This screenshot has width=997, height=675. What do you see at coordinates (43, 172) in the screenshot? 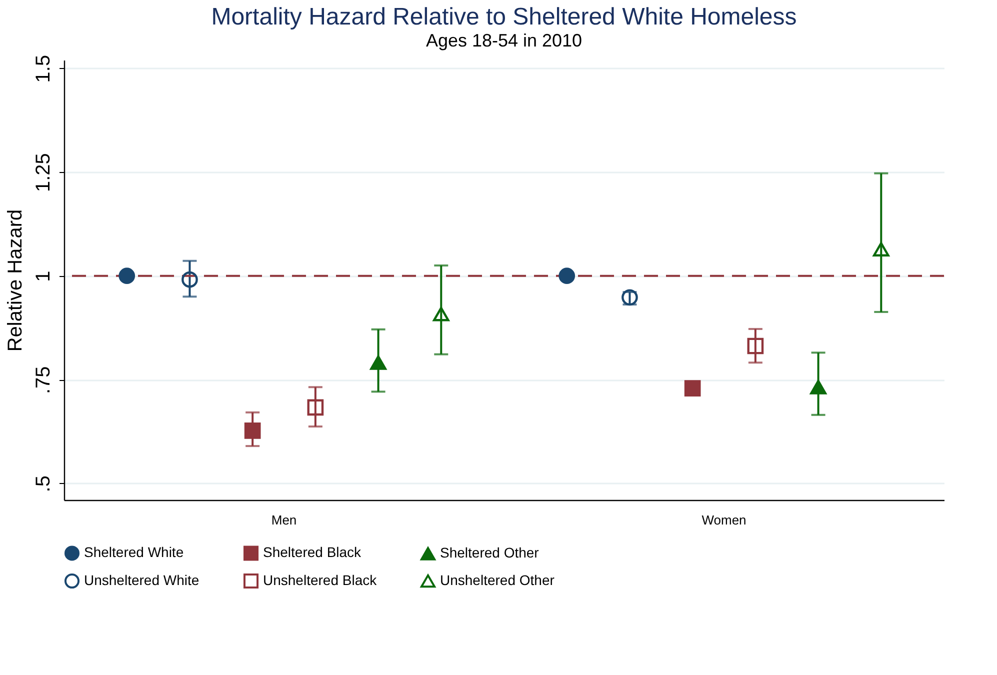
I see `y-tick-label: 1.25` at bounding box center [43, 172].